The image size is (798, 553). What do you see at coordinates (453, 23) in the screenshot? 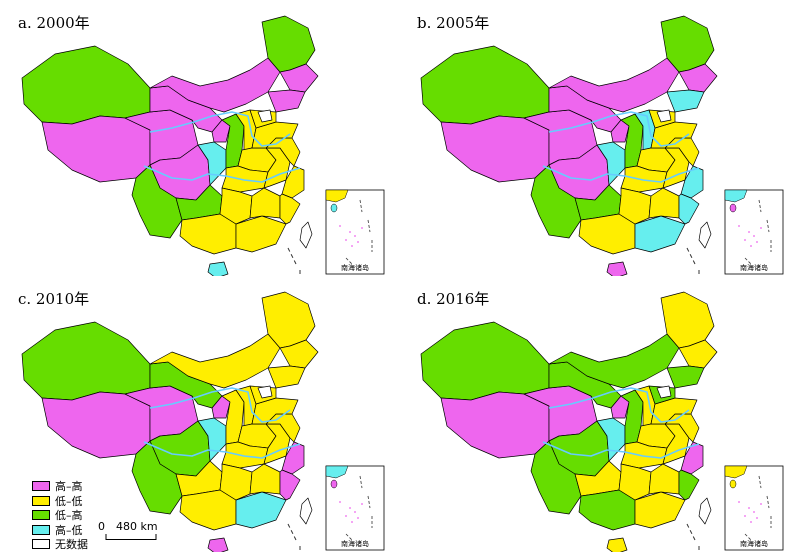
I see `panel-title: b. 2005年` at bounding box center [453, 23].